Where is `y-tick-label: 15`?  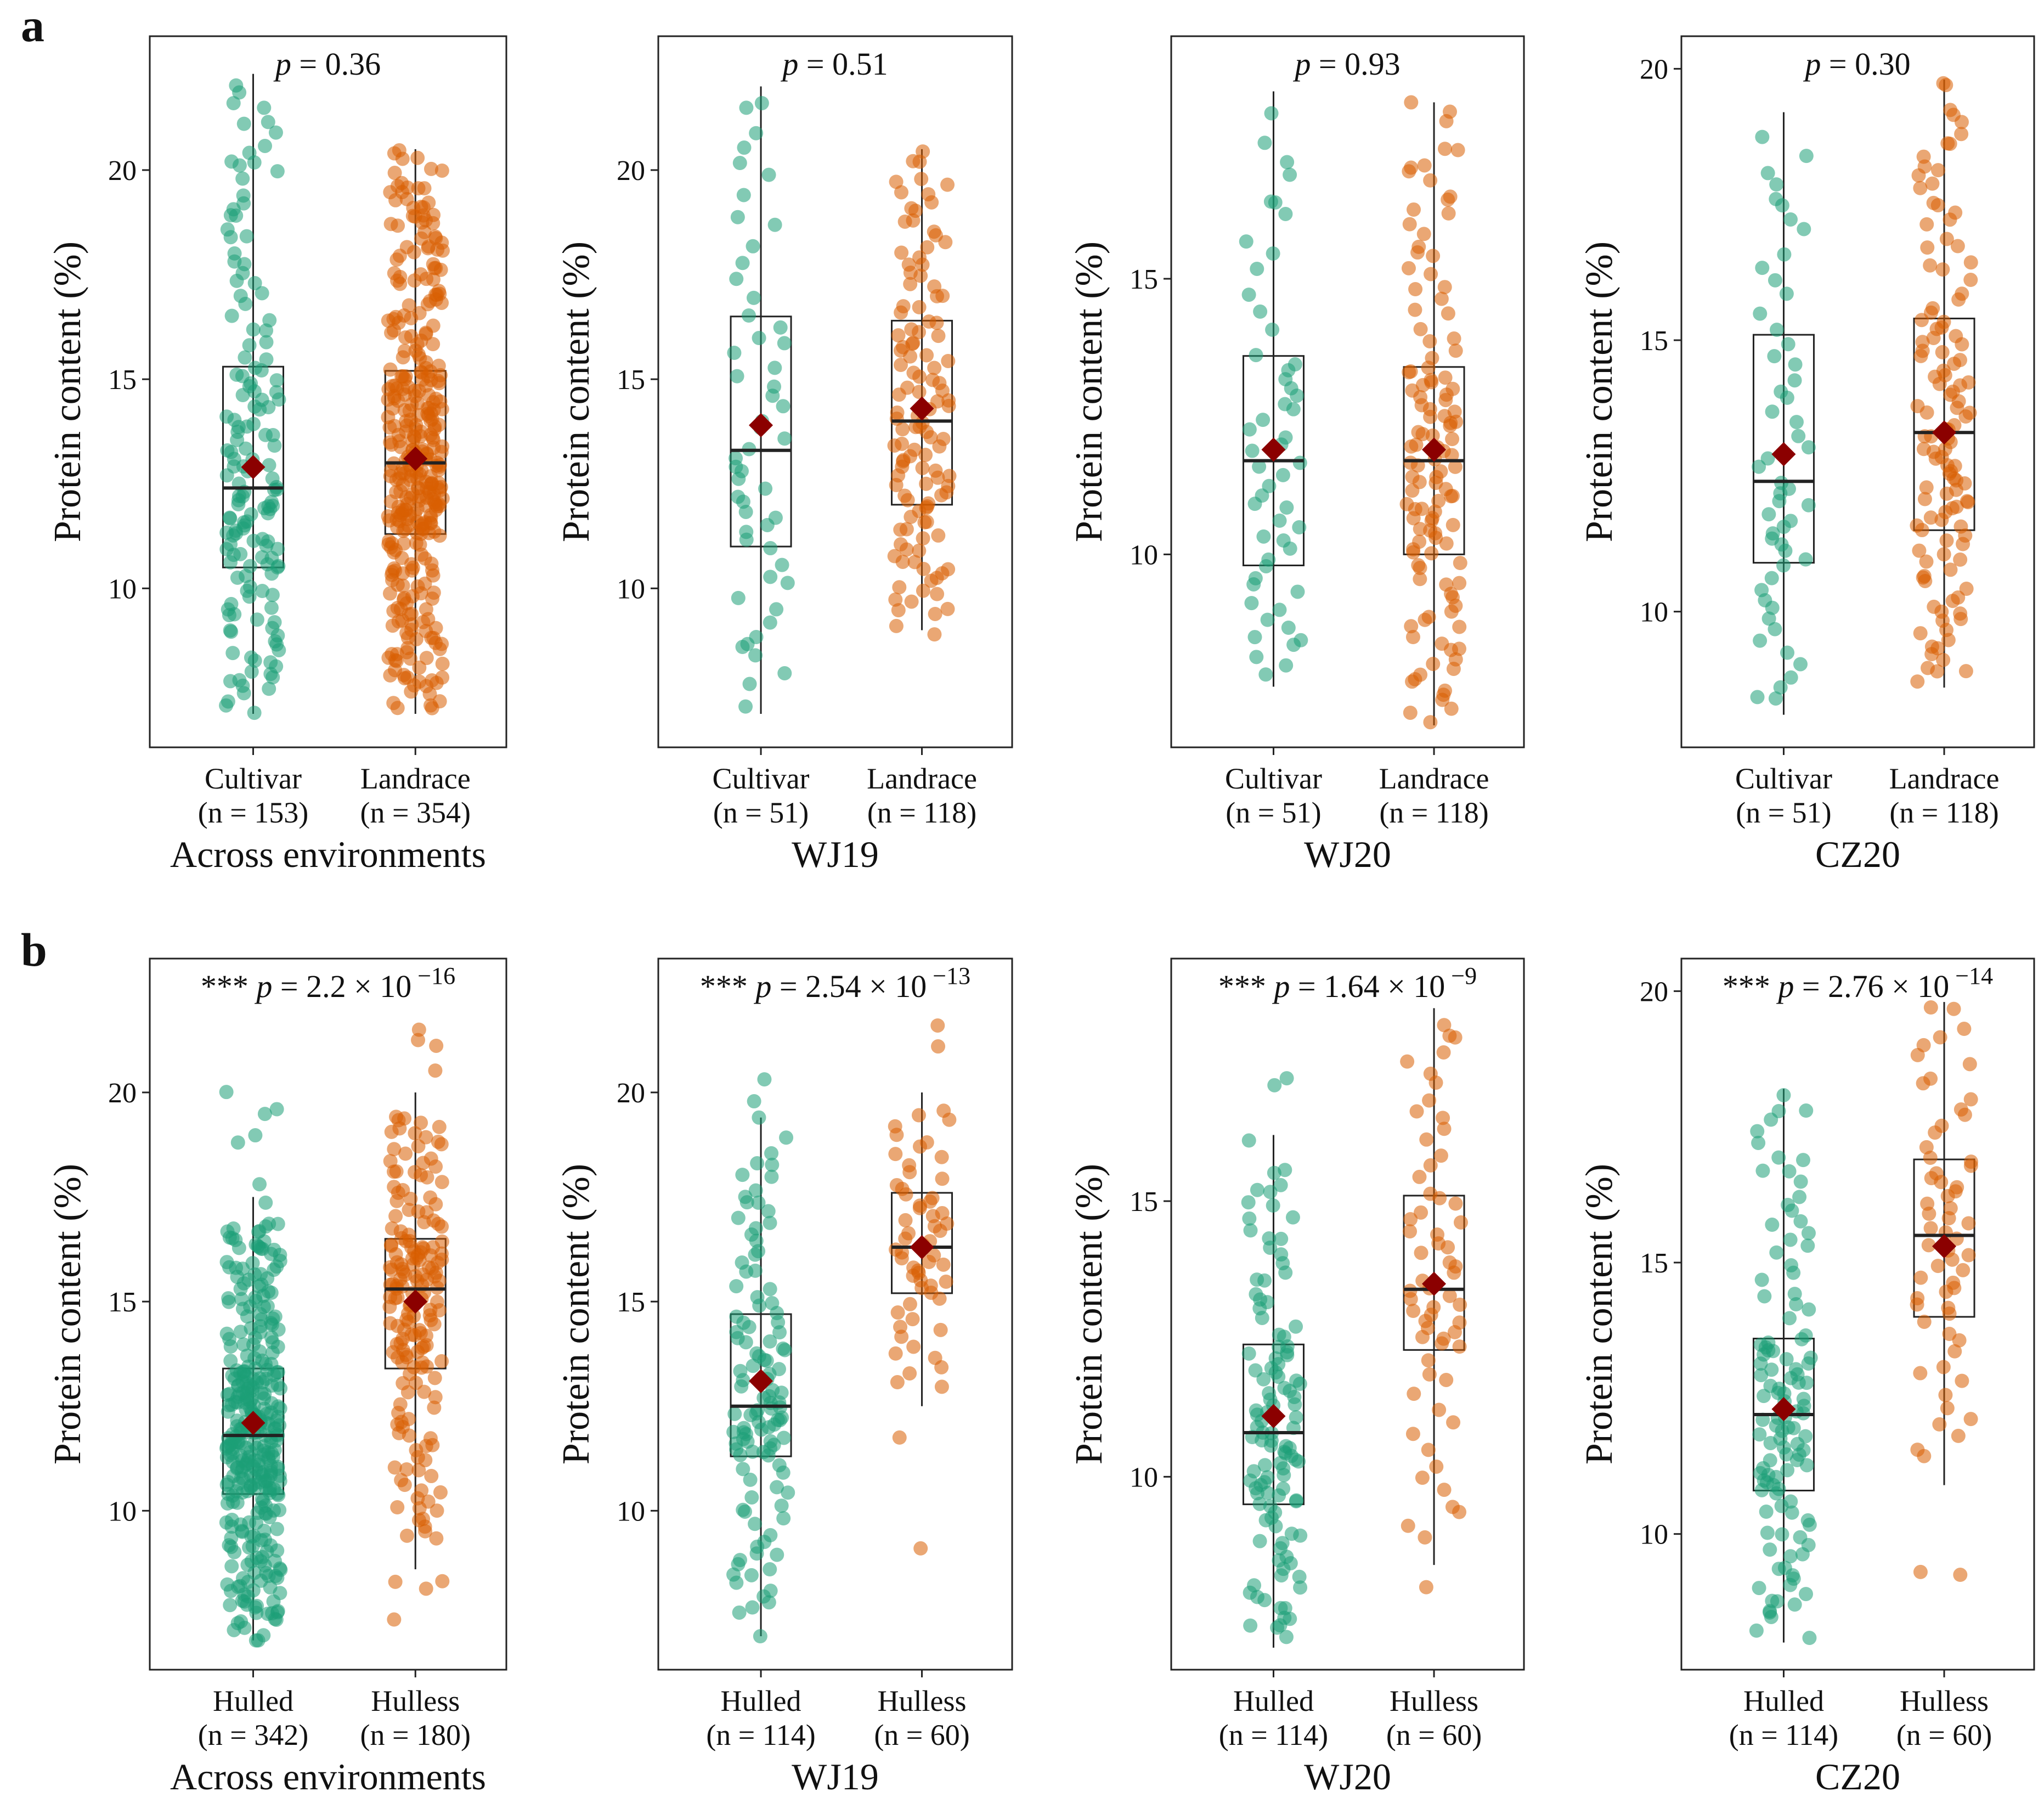
y-tick-label: 15 is located at coordinates (122, 1302).